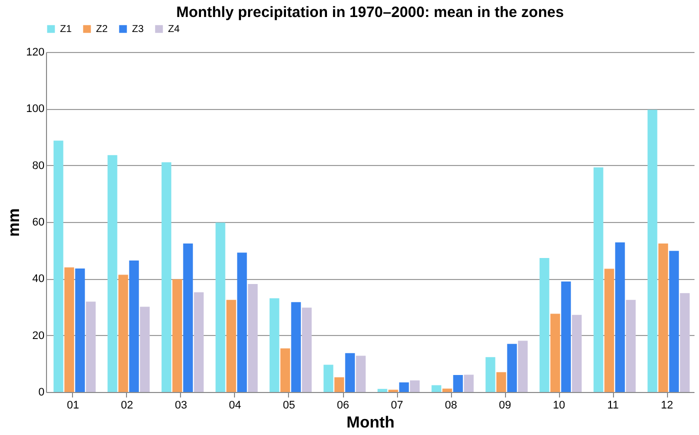 The width and height of the screenshot is (699, 435). Describe the element at coordinates (397, 406) in the screenshot. I see `x-tick-label: 07` at that location.